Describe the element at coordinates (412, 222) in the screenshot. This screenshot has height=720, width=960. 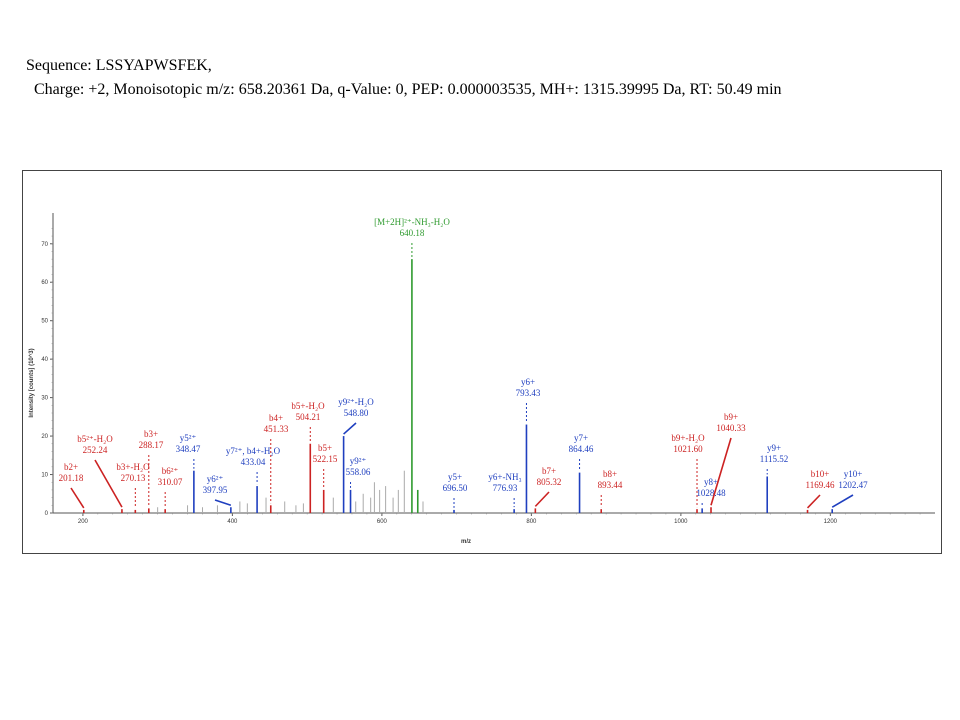
I see `annotation-ion-name: [M+2H]²⁺-NH₃-H₂O` at that location.